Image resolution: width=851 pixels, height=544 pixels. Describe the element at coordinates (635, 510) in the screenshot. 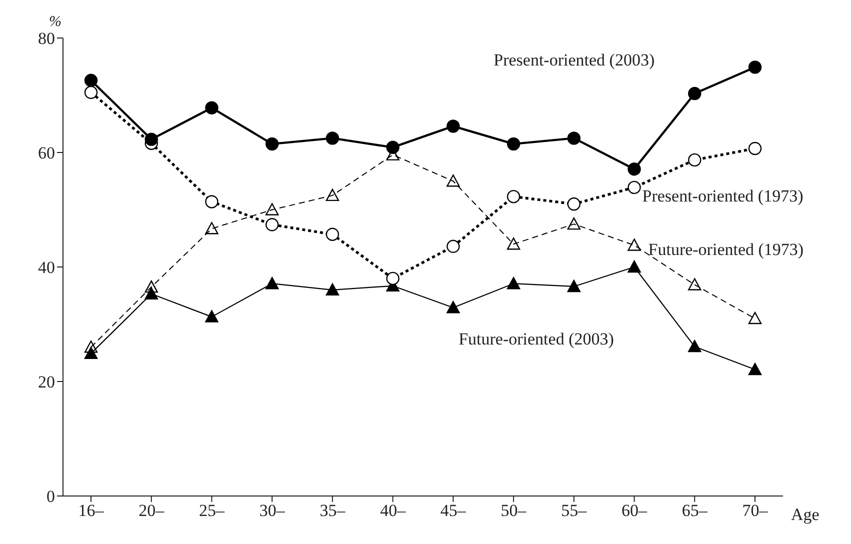

I see `x-tick-label: 60–` at that location.